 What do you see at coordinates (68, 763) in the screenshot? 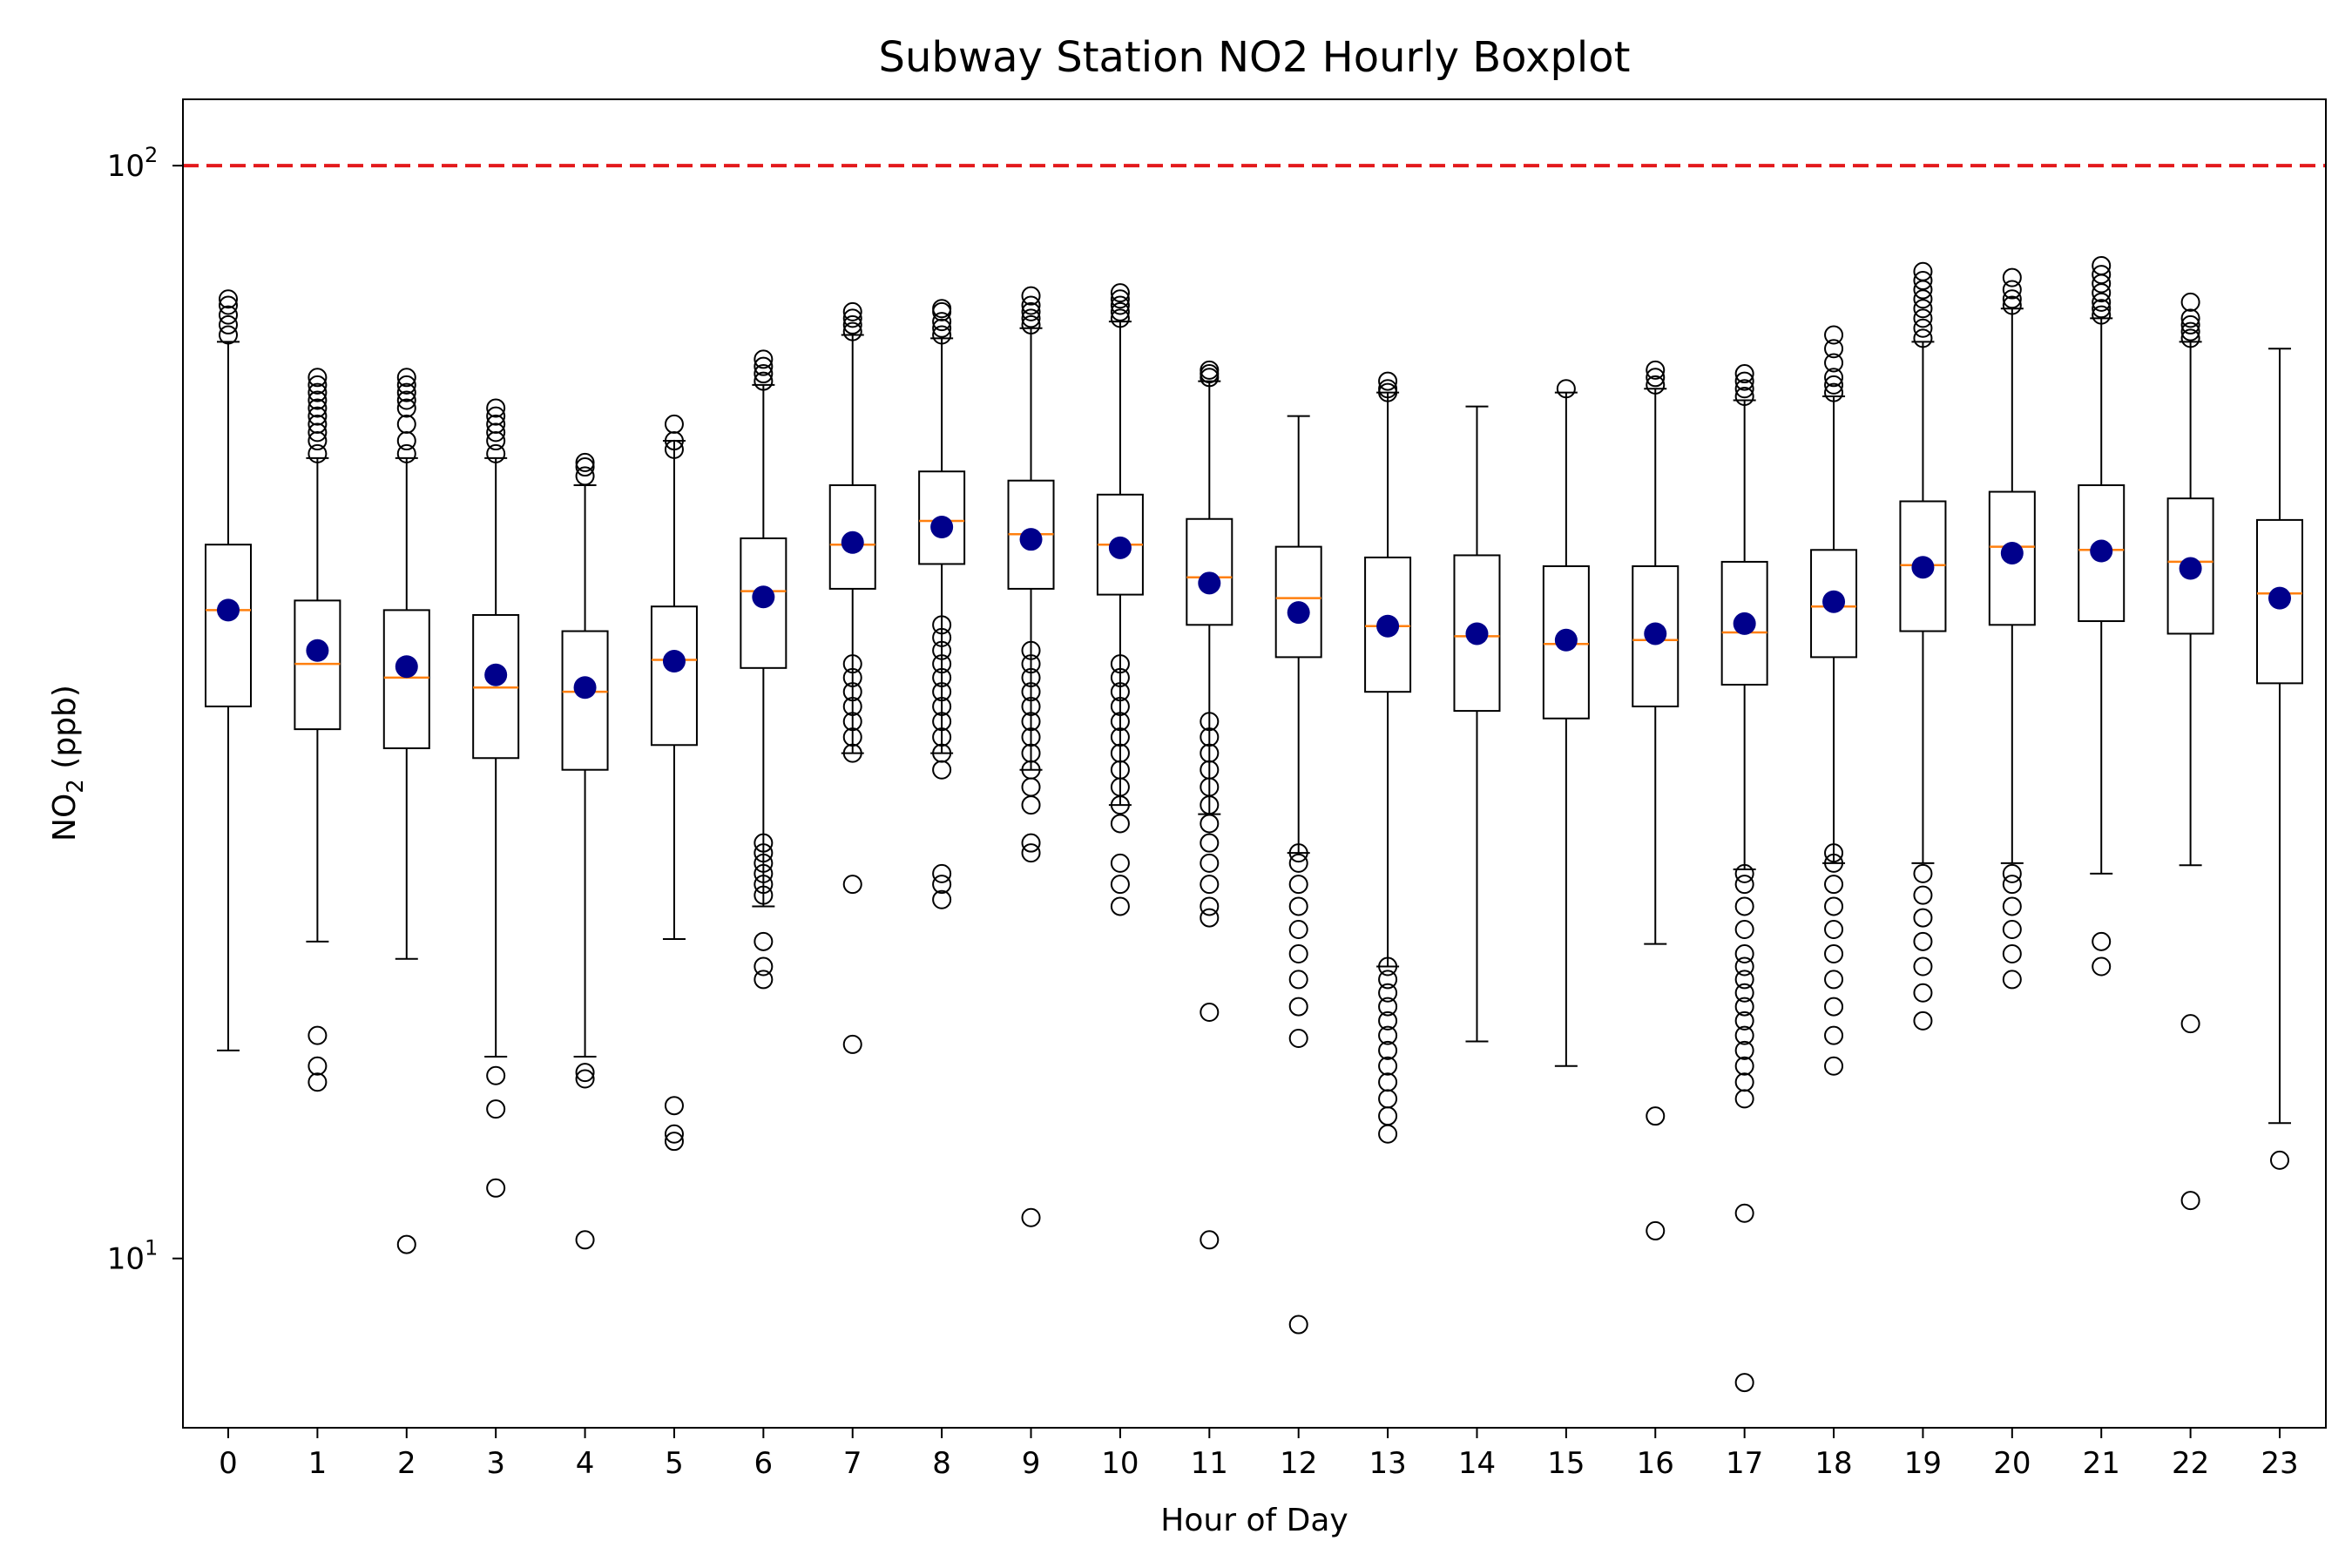
I see `y-axis-label: NO2 (ppb)` at bounding box center [68, 763].